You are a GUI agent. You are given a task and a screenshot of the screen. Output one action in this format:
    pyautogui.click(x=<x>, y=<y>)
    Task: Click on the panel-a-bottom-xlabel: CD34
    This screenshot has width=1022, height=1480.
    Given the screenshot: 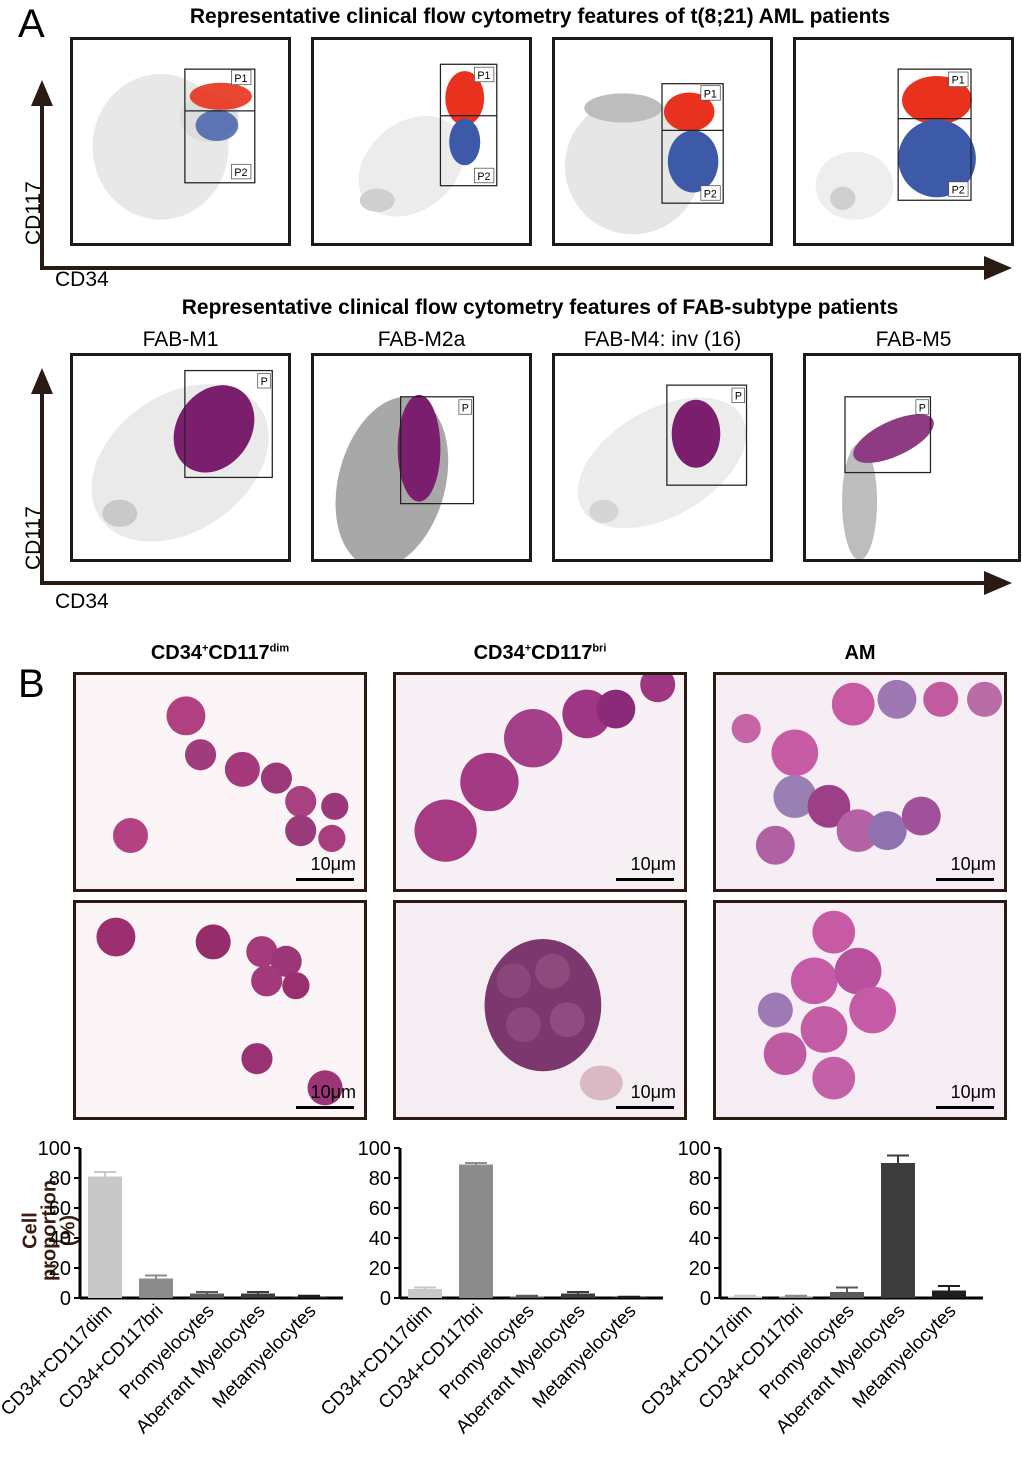 What is the action you would take?
    pyautogui.click(x=82, y=601)
    